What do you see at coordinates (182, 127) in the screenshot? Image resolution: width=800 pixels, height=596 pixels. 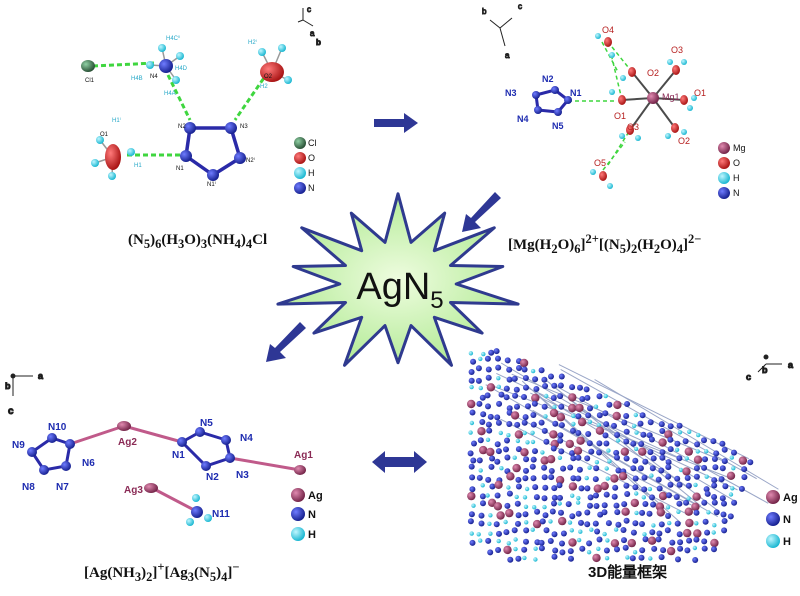 I see `label-n2: N2` at bounding box center [182, 127].